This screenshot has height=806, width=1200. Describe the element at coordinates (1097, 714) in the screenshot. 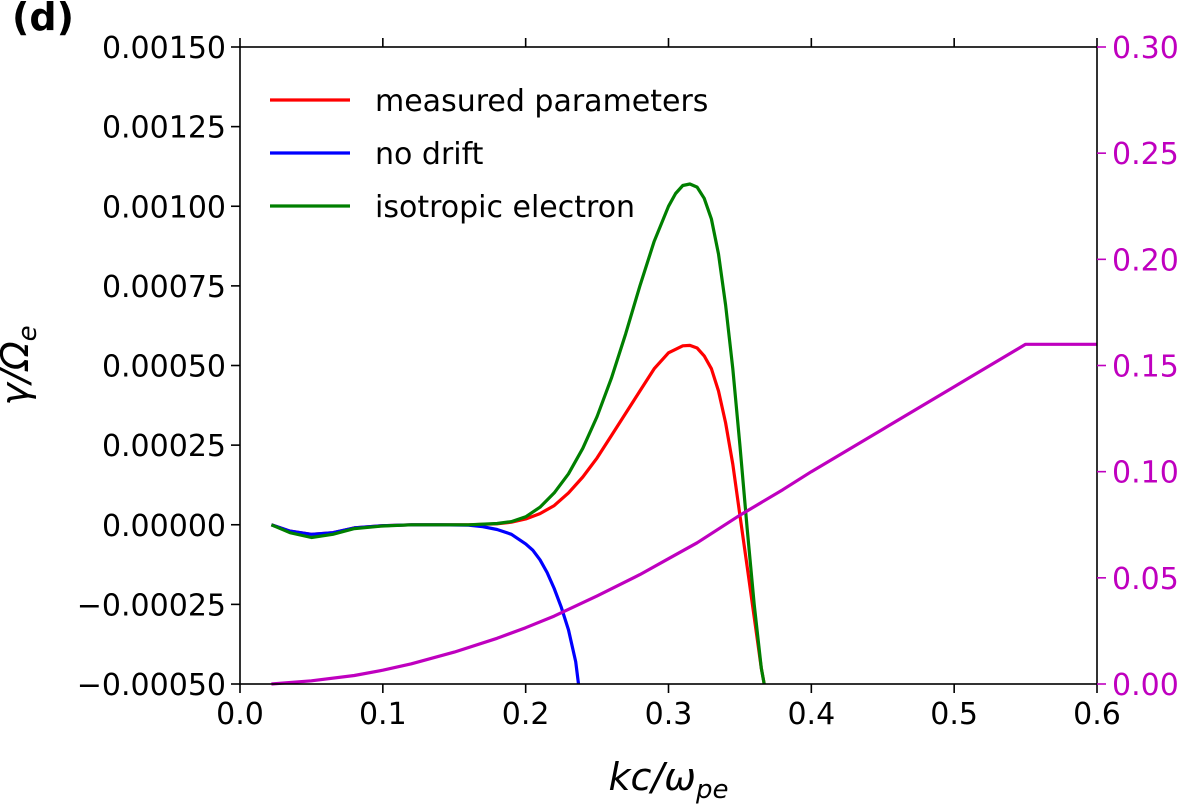

I see `x-tick-label: 0.6` at that location.